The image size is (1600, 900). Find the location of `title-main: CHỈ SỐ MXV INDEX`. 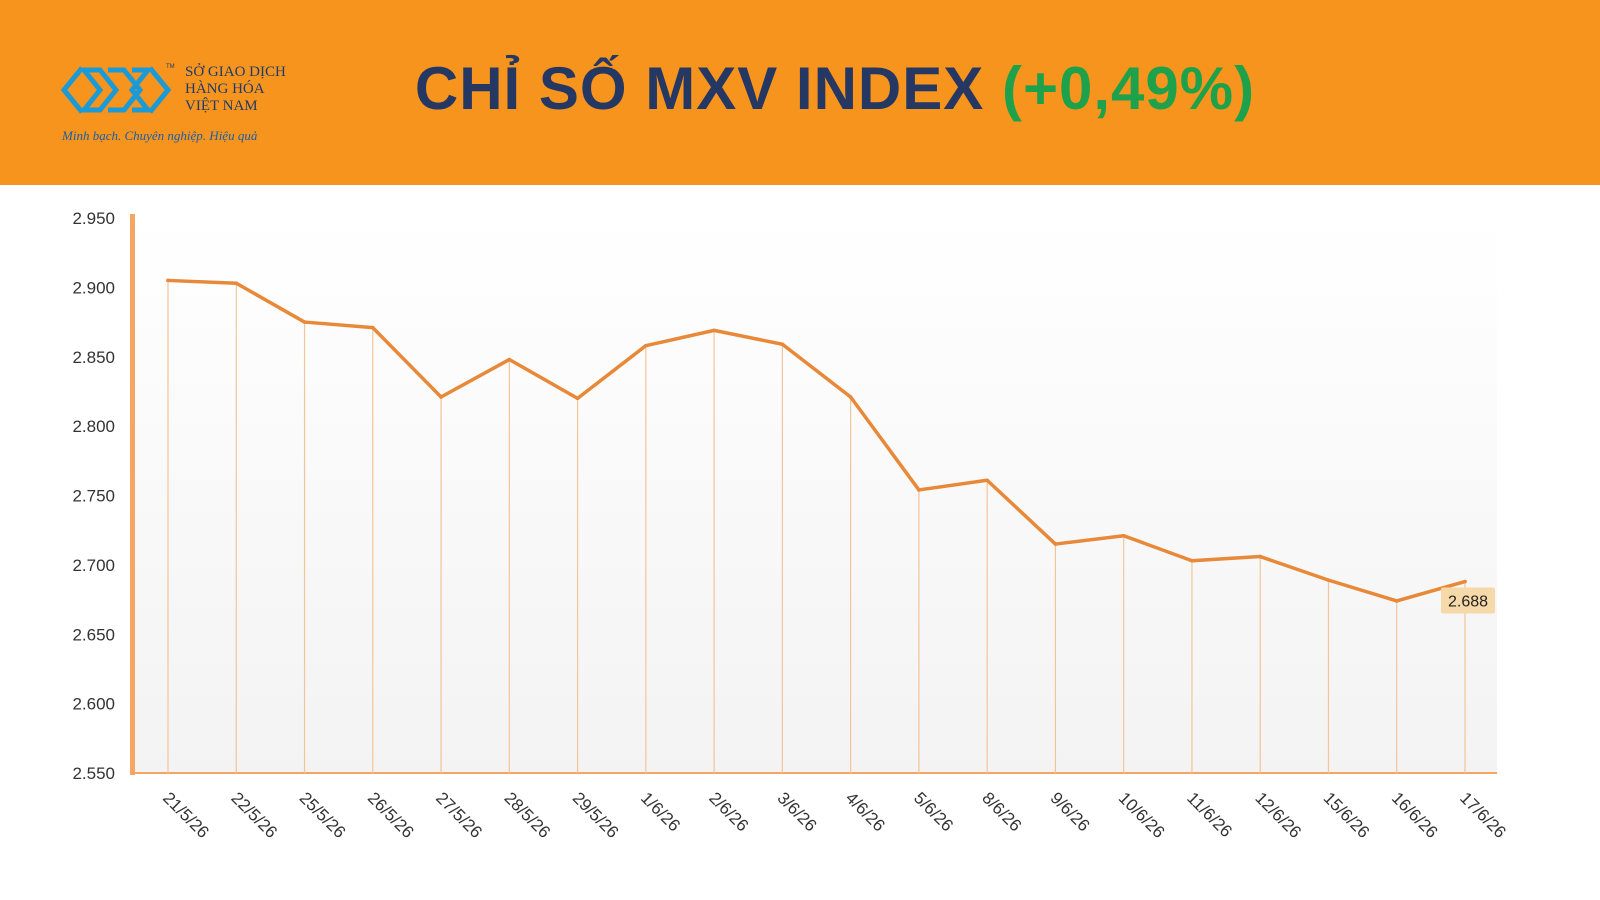

title-main: CHỈ SỐ MXV INDEX is located at coordinates (699, 88).